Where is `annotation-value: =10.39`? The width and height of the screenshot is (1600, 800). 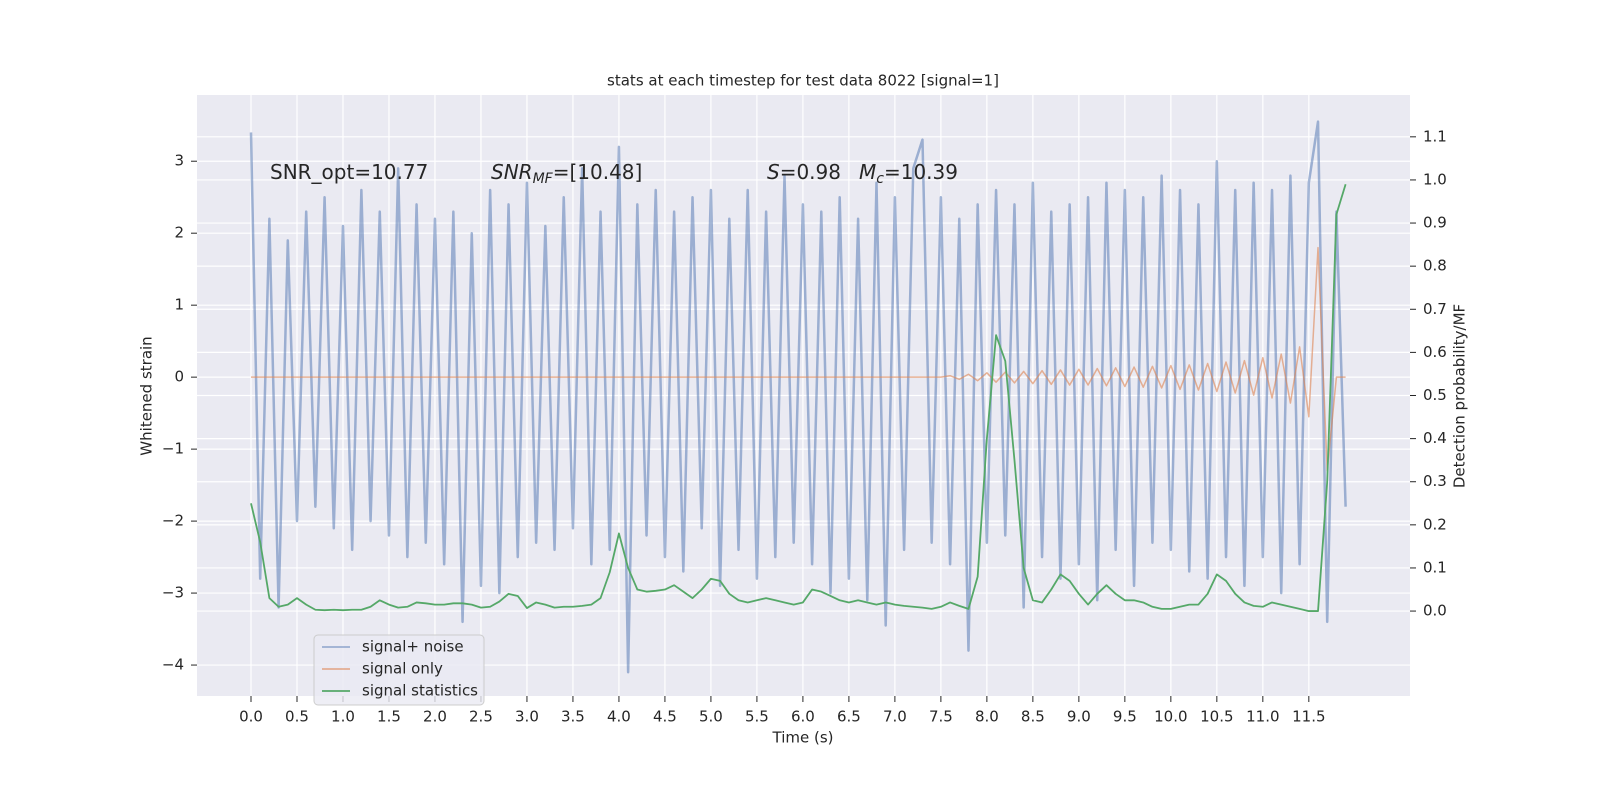
annotation-value: =10.39 is located at coordinates (921, 172).